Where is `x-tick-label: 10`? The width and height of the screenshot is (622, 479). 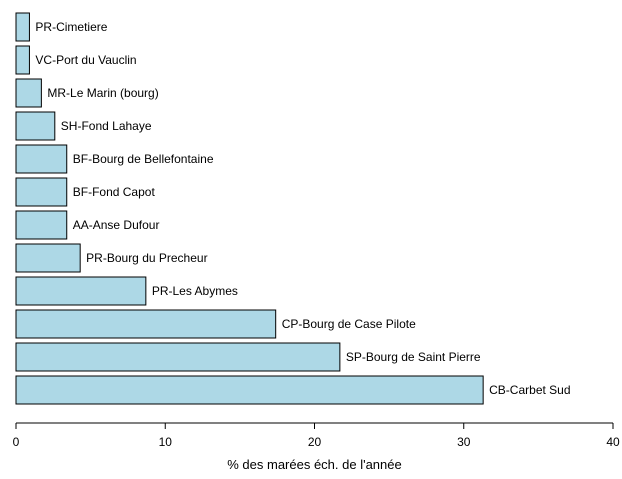 x-tick-label: 10 is located at coordinates (166, 442).